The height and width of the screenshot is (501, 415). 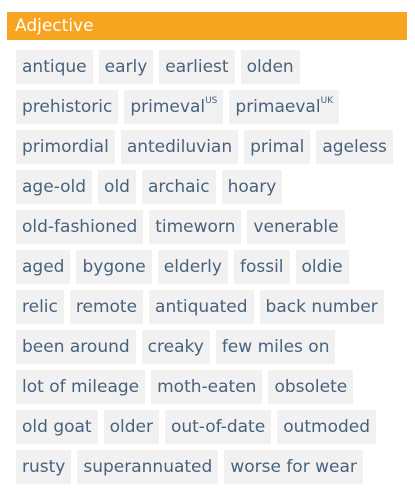 I want to click on synonym-label: primeval, so click(x=168, y=107).